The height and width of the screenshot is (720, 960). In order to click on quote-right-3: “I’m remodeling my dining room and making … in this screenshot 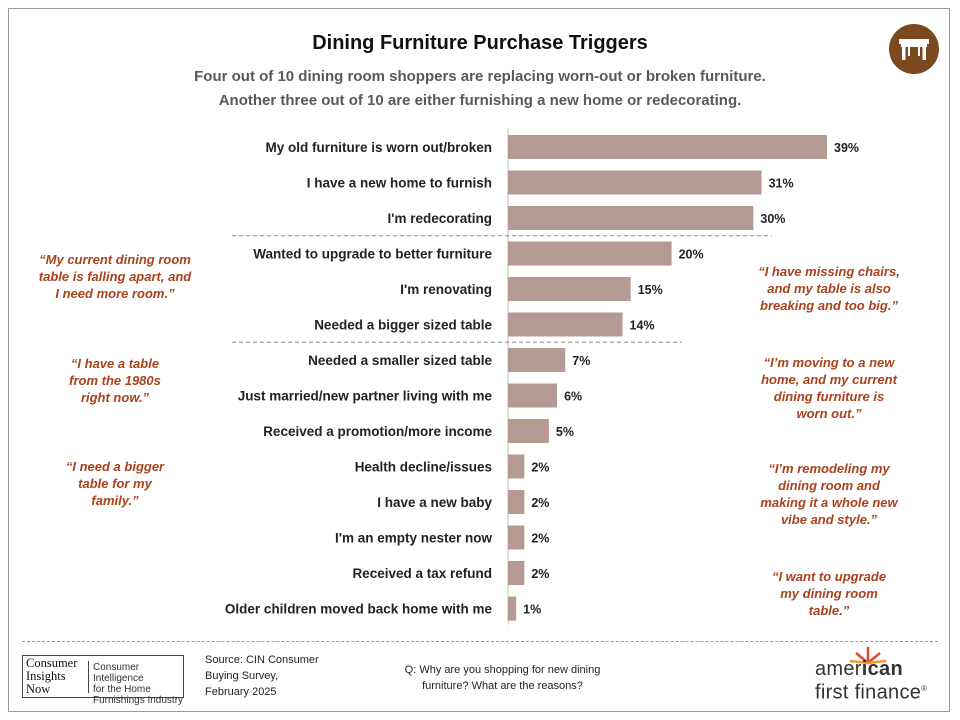, I will do `click(829, 494)`.